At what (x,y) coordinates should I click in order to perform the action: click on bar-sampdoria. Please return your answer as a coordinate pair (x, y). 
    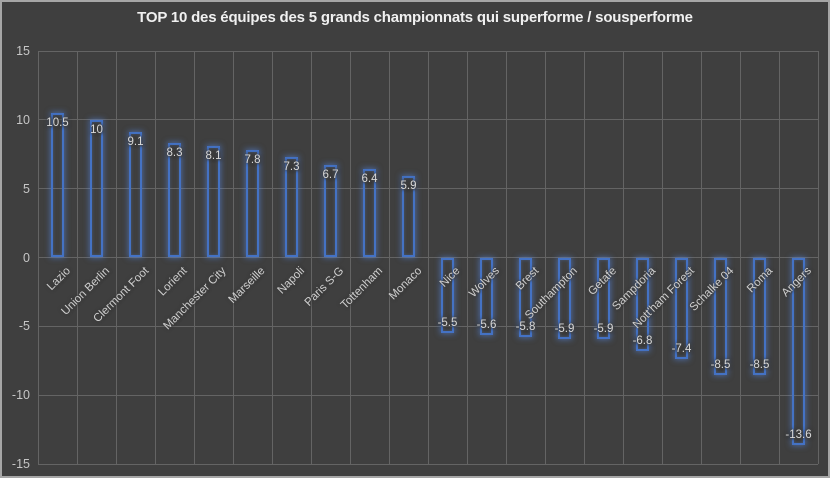
    Looking at the image, I should click on (642, 304).